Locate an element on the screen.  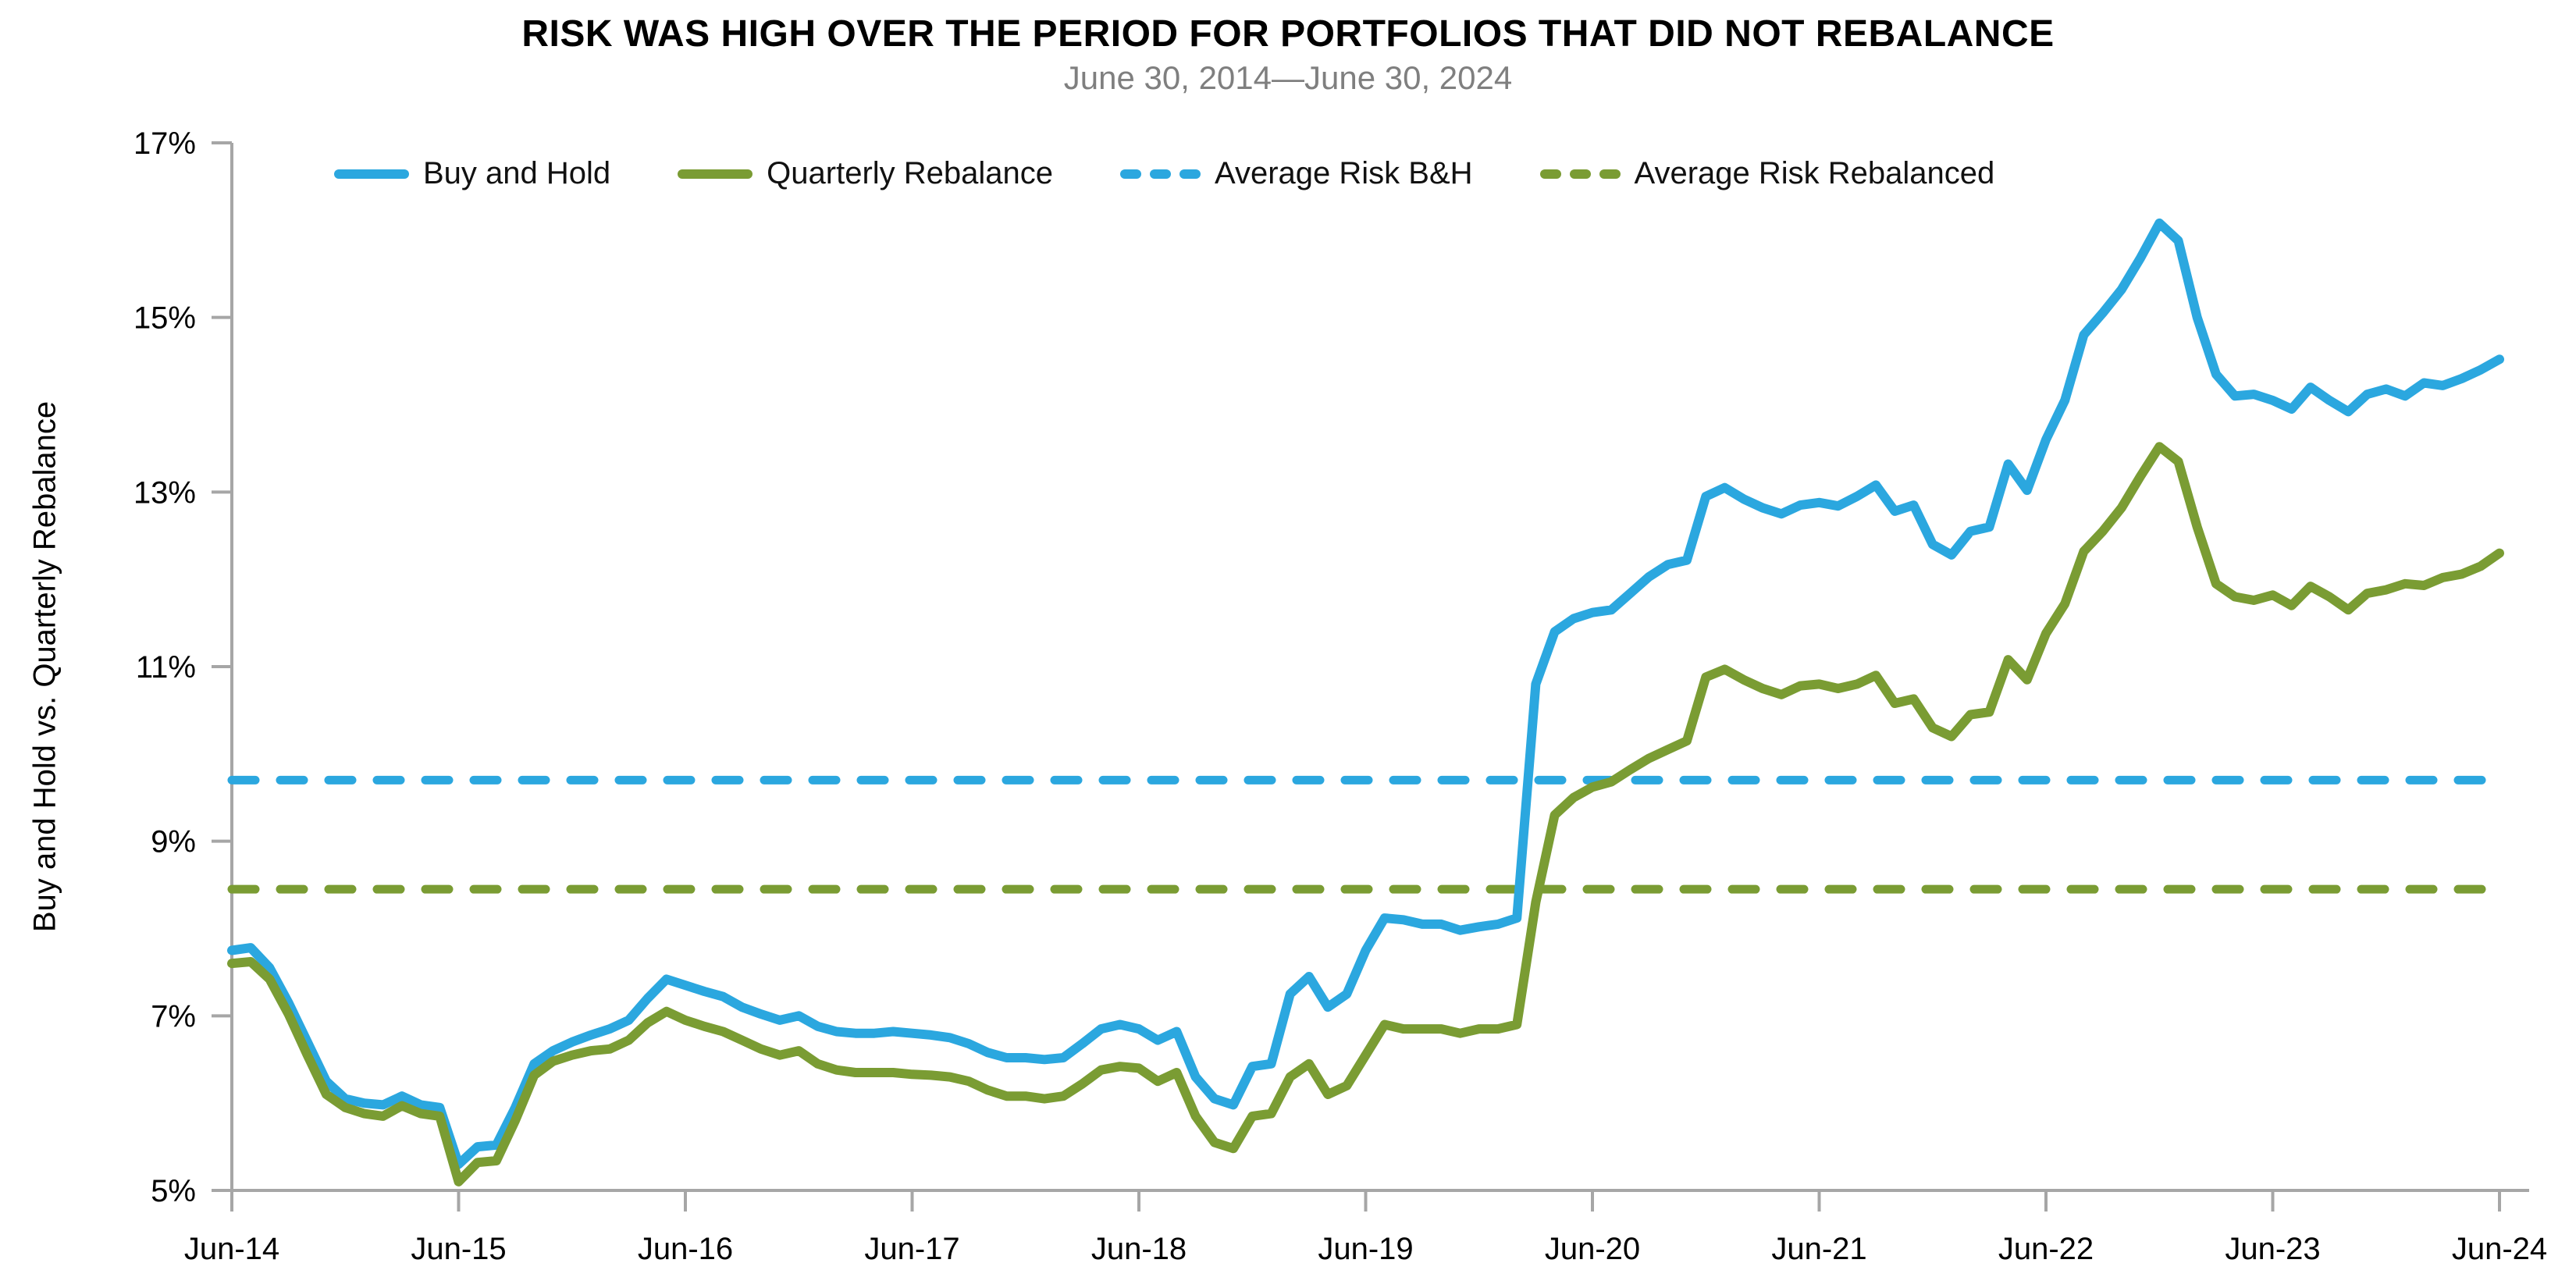
legend-item-average-risk-bh: Average Risk B&H is located at coordinates (1296, 173).